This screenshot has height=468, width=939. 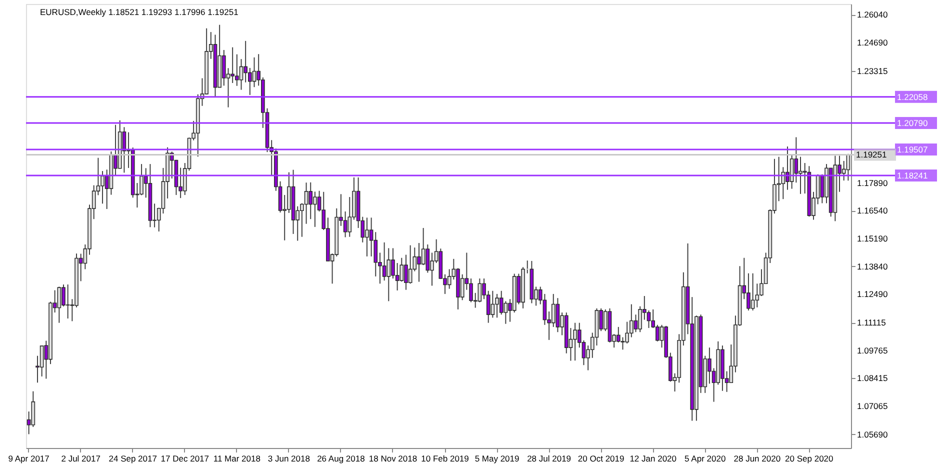 What do you see at coordinates (393, 459) in the screenshot?
I see `x-tick-label: 18 Nov 2018` at bounding box center [393, 459].